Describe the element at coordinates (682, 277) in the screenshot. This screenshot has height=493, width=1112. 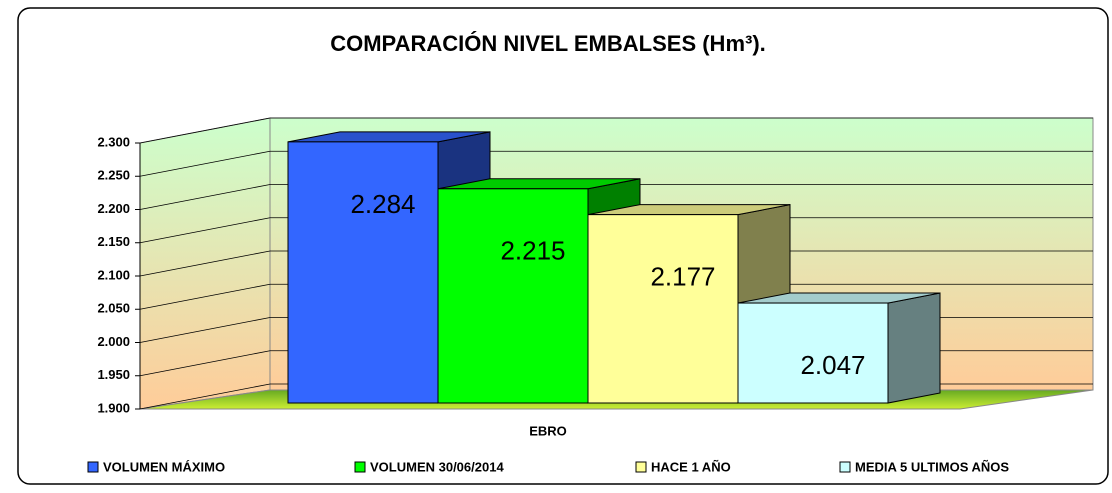
I see `data-label: 2.177` at that location.